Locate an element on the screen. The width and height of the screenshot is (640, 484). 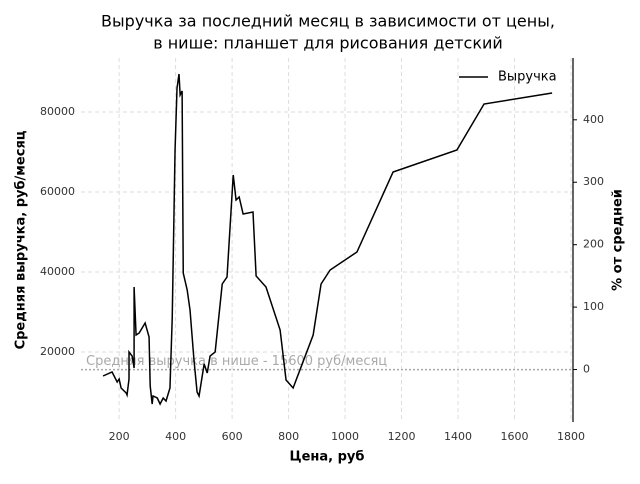
x-tick-label: 200 is located at coordinates (119, 436).